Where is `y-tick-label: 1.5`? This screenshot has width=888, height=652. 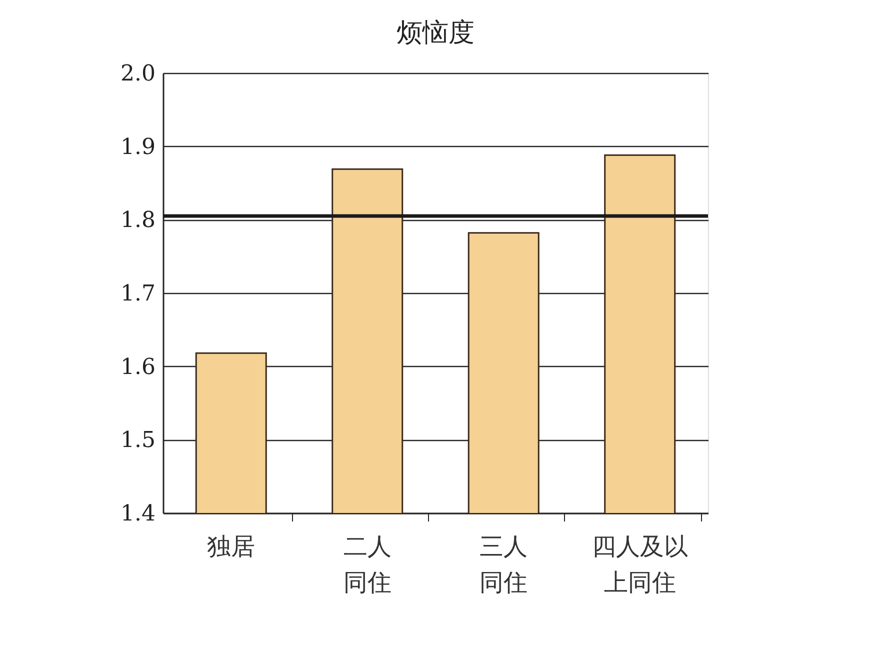 y-tick-label: 1.5 is located at coordinates (138, 441).